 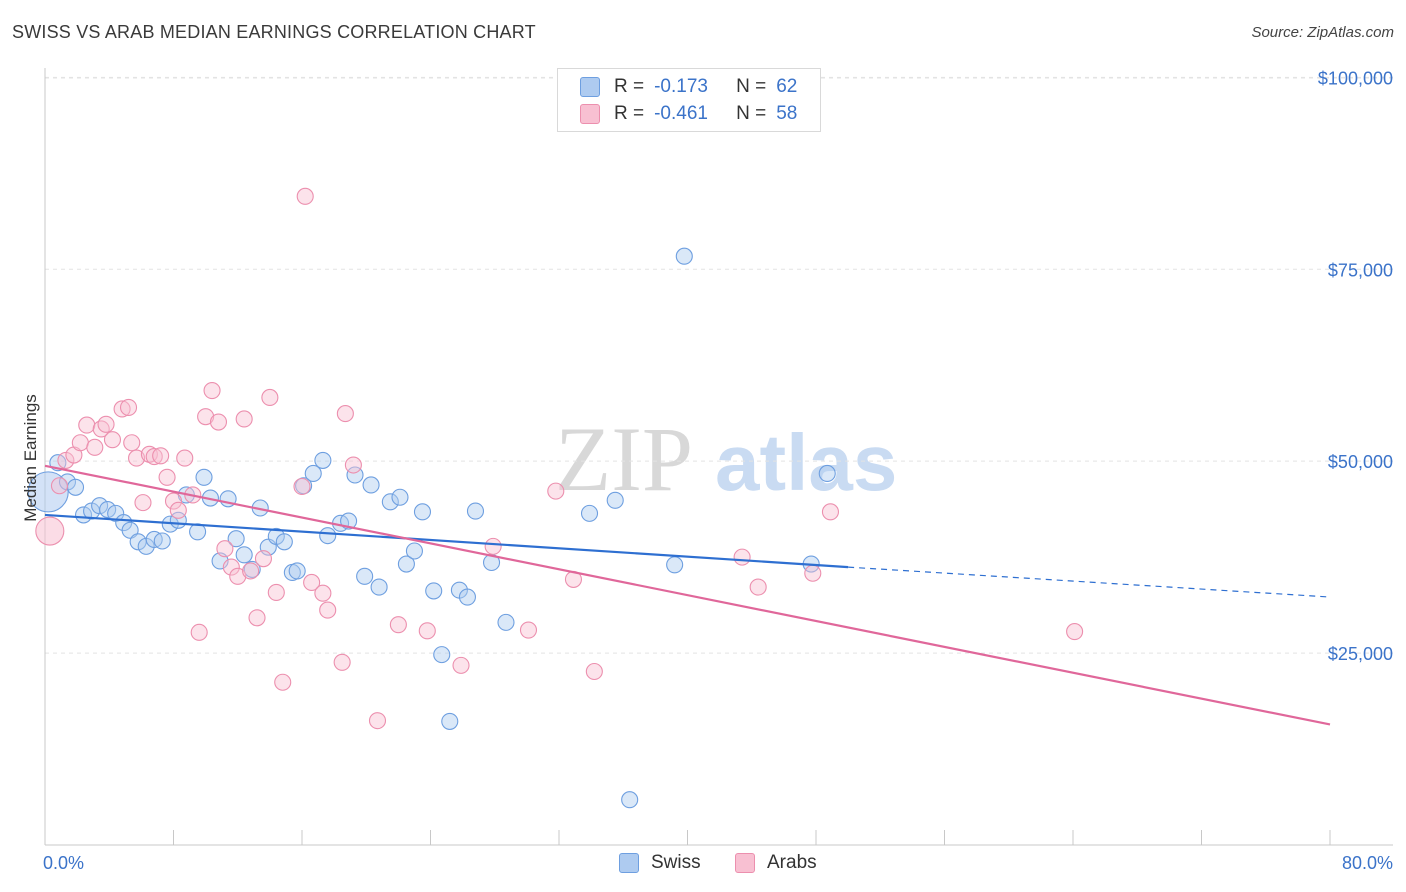 What do you see at coordinates (681, 86) in the screenshot?
I see `legend-r-value: -0.173` at bounding box center [681, 86].